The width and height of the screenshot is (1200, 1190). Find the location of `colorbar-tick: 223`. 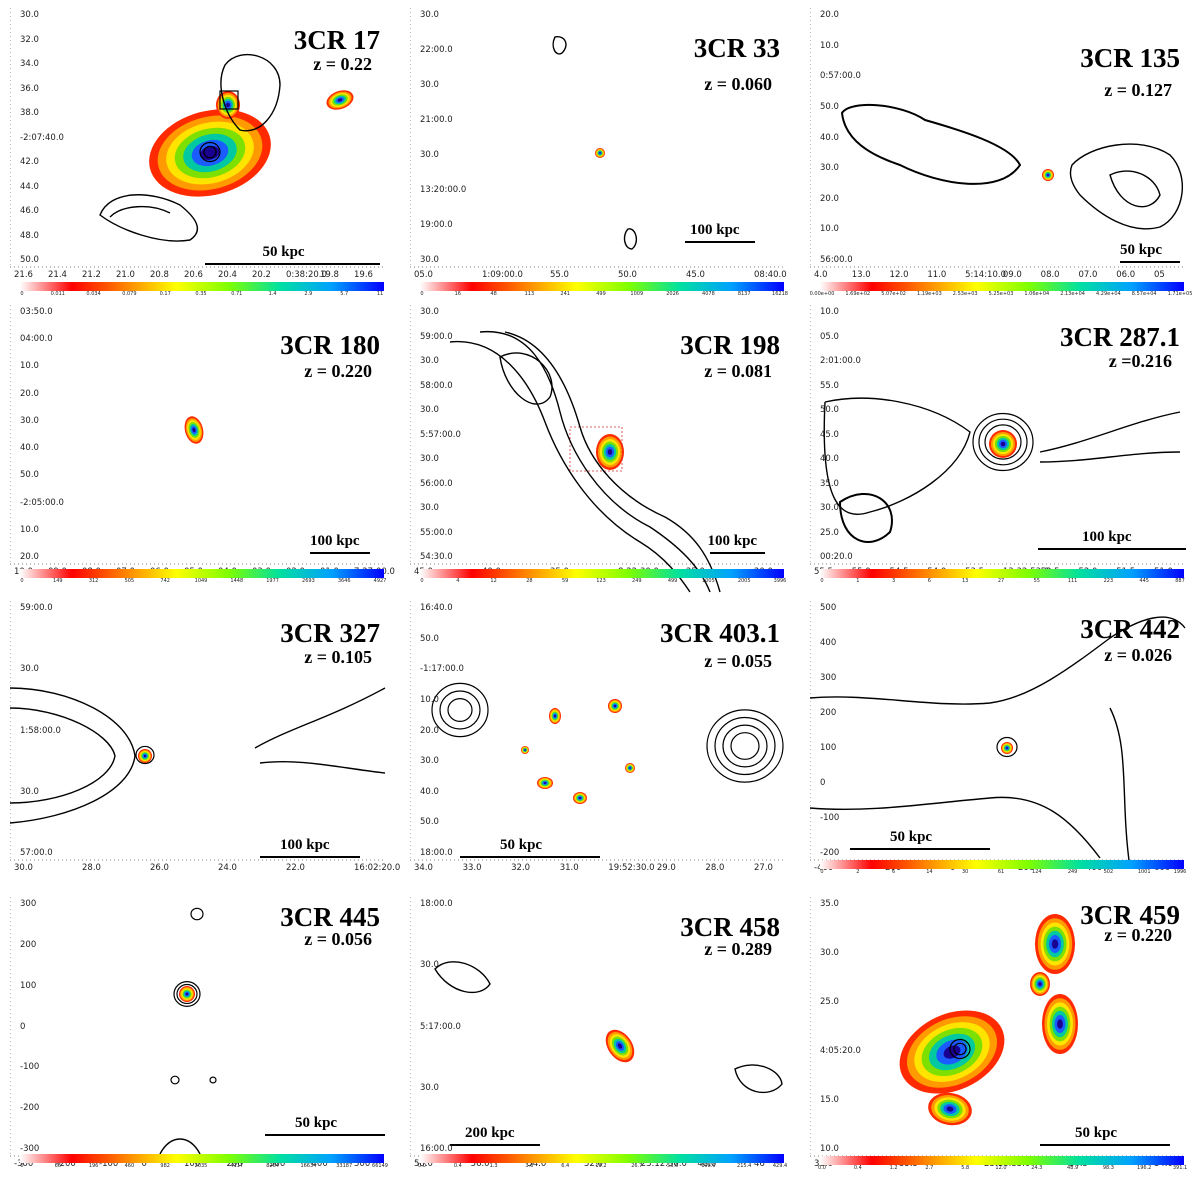

colorbar-tick: 223 is located at coordinates (1108, 581).